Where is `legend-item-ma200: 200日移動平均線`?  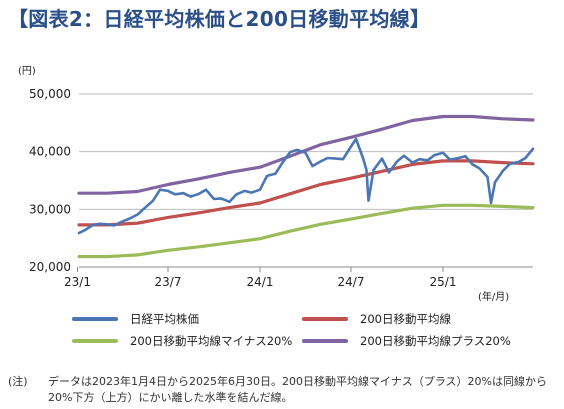 legend-item-ma200: 200日移動平均線 is located at coordinates (376, 319).